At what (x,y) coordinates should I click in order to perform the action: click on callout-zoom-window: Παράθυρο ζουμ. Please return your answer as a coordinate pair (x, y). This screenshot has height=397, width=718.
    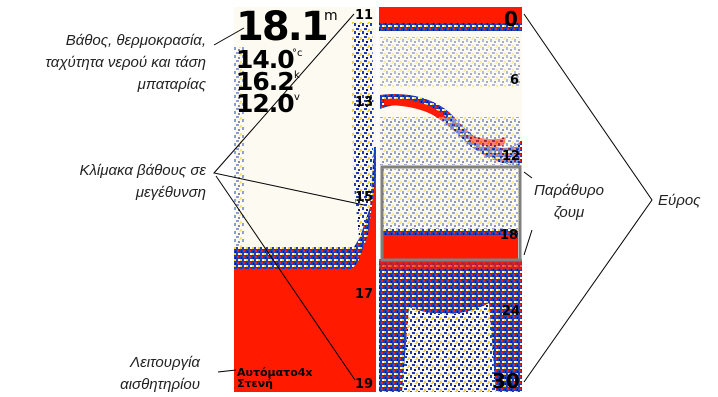
    Looking at the image, I should click on (569, 202).